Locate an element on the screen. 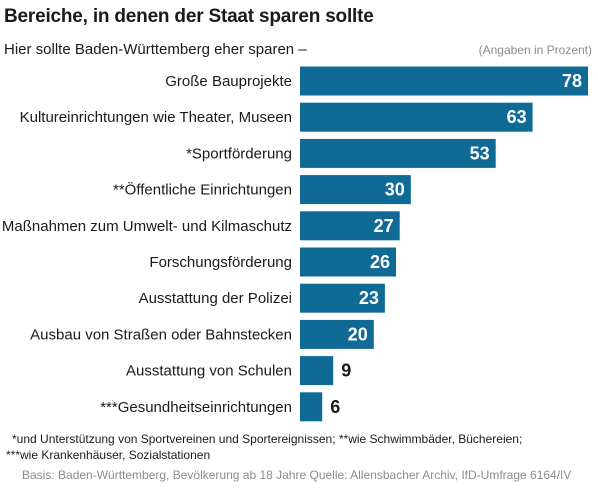 The width and height of the screenshot is (598, 499). category-label-0: Große Bauprojekte is located at coordinates (228, 81).